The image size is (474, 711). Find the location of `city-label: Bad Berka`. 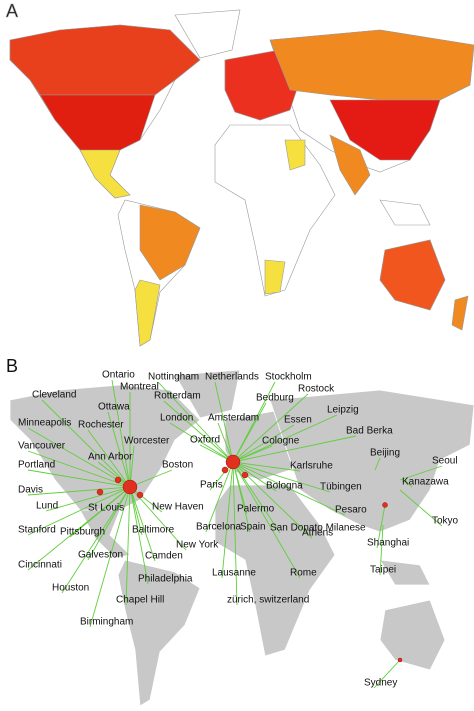

city-label: Bad Berka is located at coordinates (369, 431).